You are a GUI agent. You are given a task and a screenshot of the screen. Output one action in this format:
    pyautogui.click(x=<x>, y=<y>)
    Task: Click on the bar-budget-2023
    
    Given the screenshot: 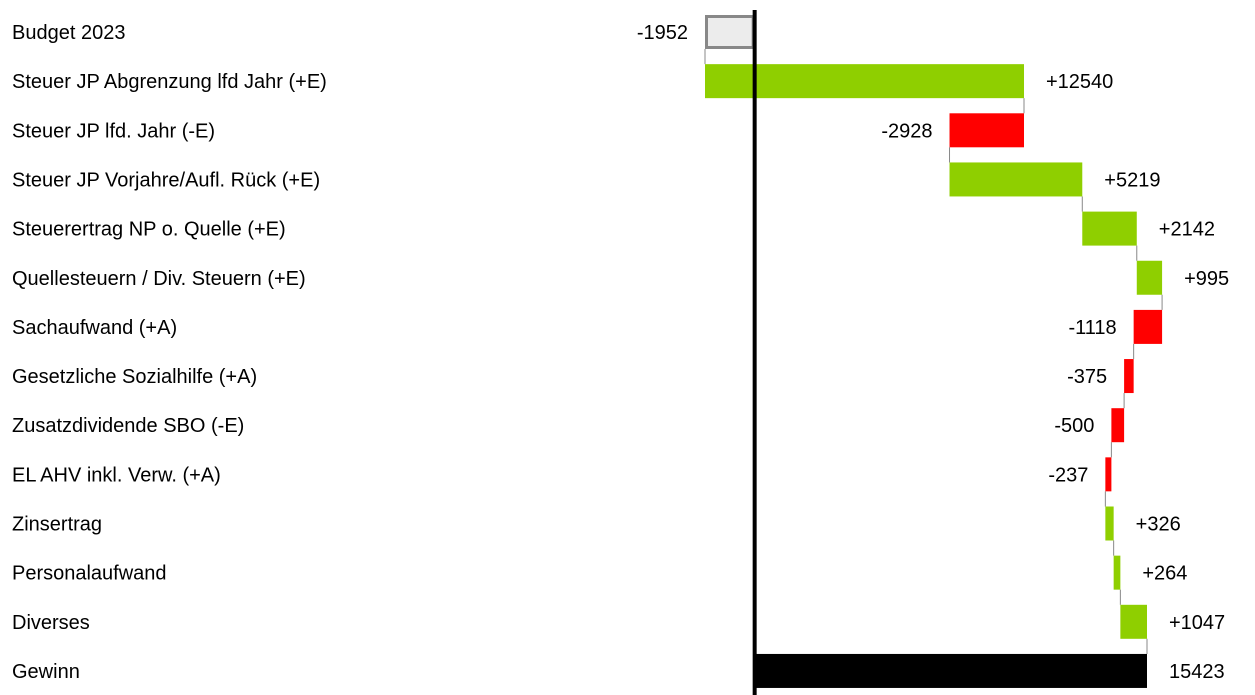 What is the action you would take?
    pyautogui.click(x=730, y=32)
    